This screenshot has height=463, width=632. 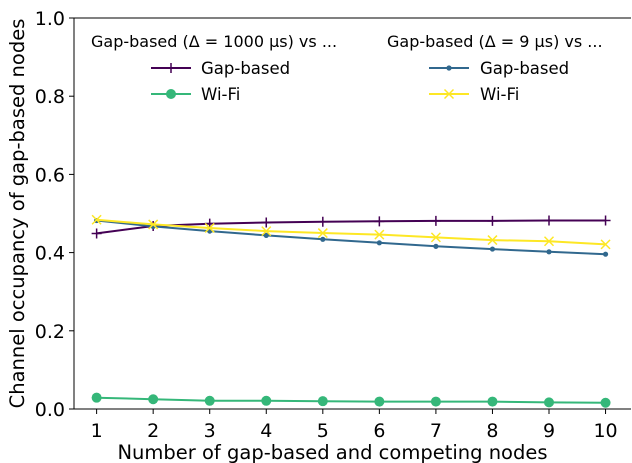 I want to click on x-tick-label: 10, so click(x=605, y=431).